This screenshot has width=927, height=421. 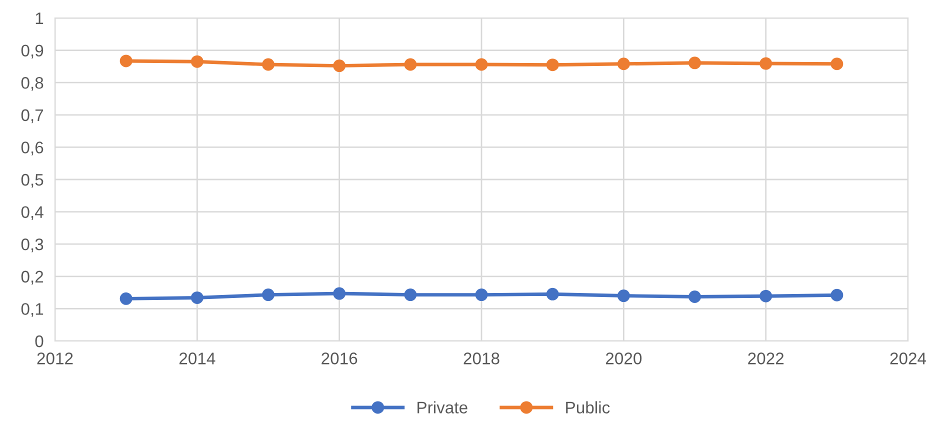 I want to click on y-tick-label: 0,4, so click(x=32, y=213).